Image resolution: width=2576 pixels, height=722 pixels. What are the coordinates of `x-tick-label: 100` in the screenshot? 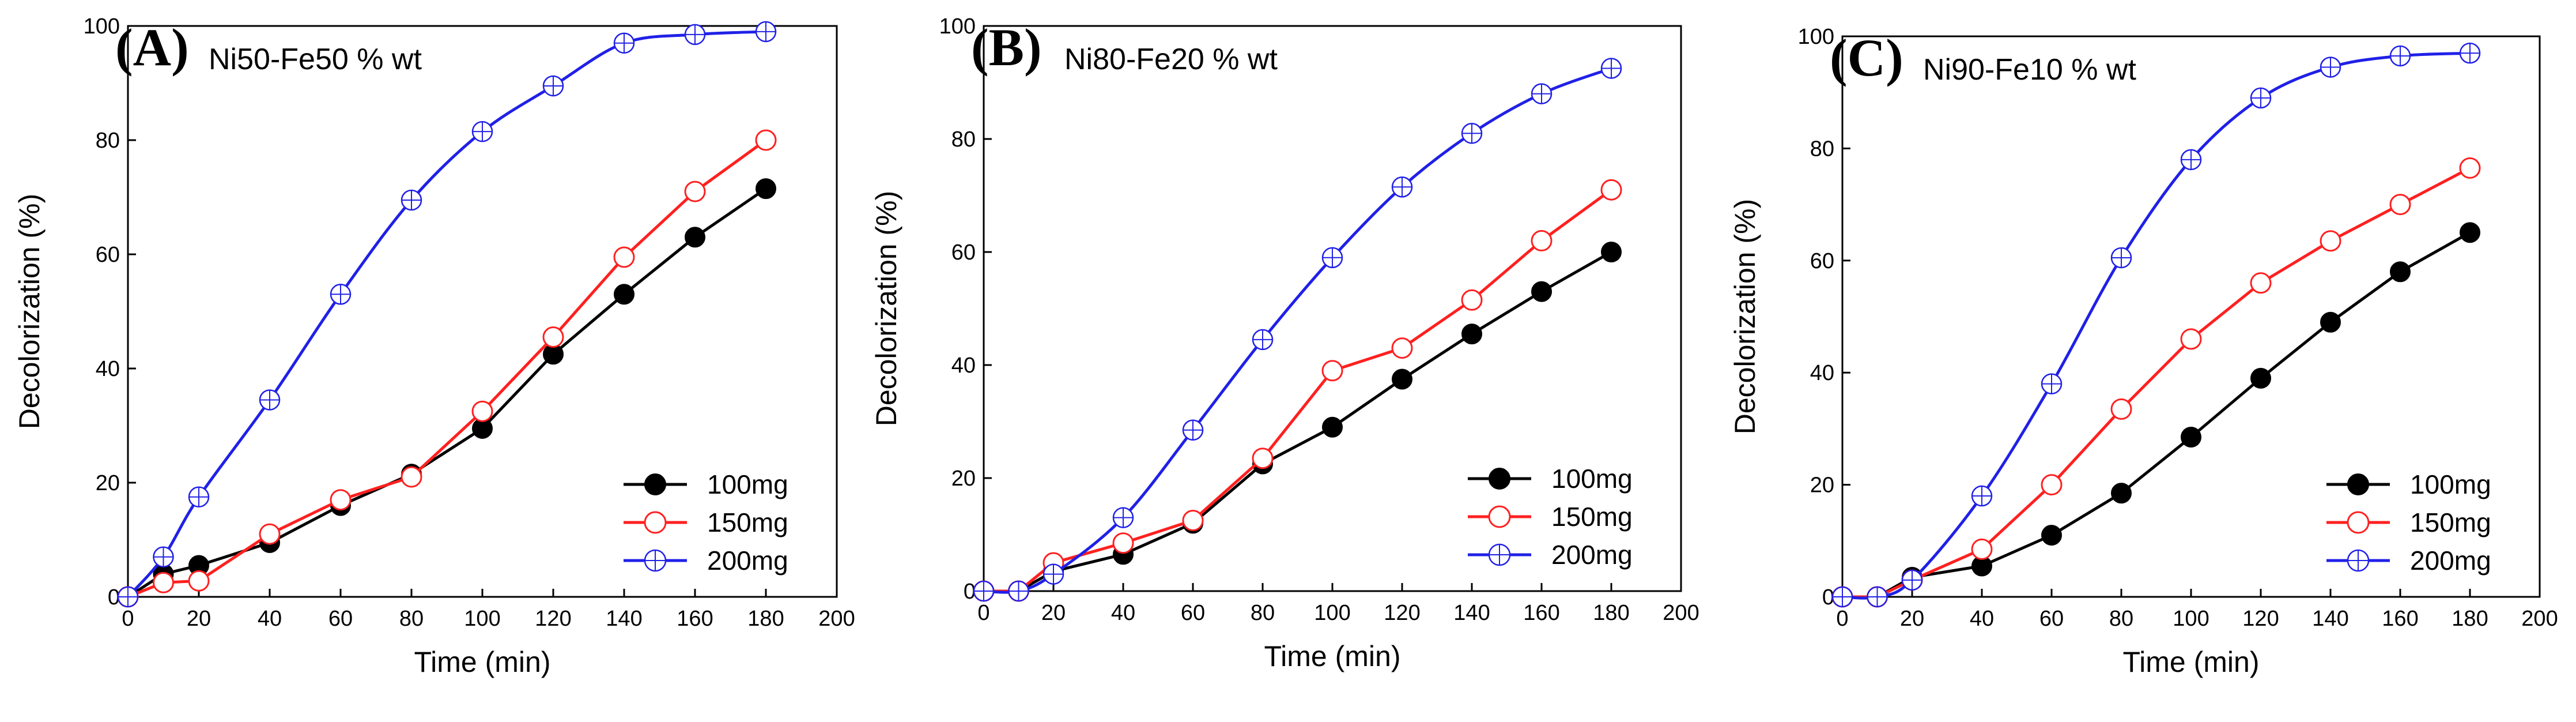 It's located at (482, 619).